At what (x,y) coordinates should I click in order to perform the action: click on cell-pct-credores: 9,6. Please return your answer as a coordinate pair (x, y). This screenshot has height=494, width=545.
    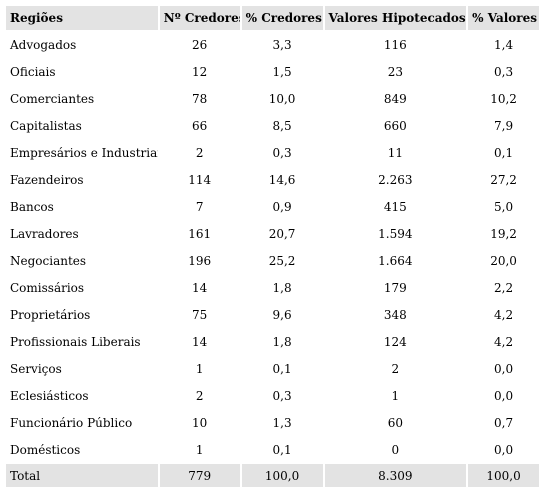
    Looking at the image, I should click on (282, 314).